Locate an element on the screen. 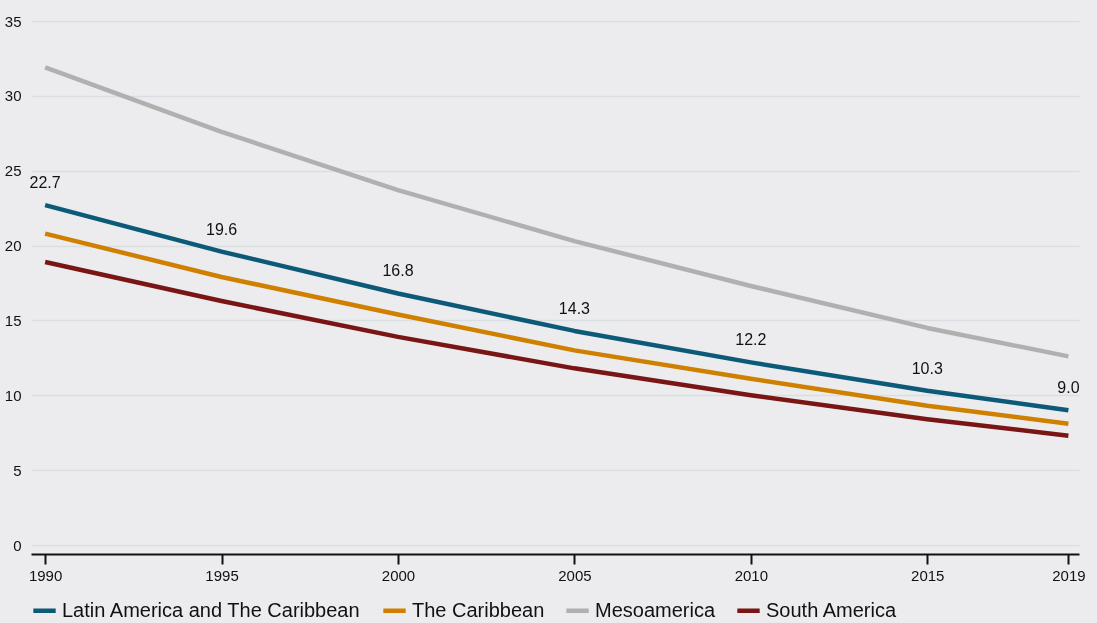  y-tick-label: 25 is located at coordinates (13, 171).